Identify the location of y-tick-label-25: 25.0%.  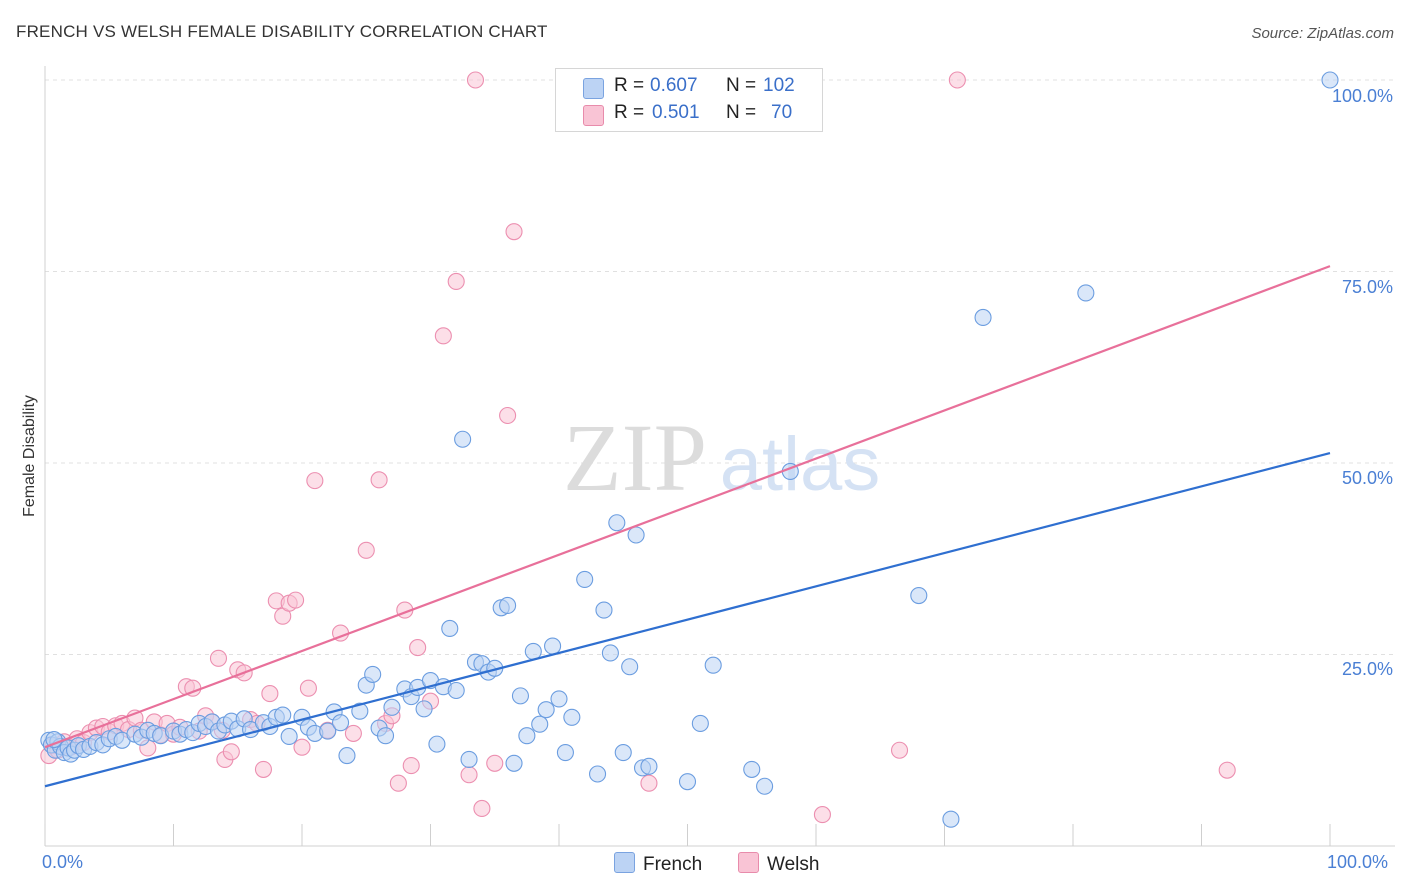
(1367, 669).